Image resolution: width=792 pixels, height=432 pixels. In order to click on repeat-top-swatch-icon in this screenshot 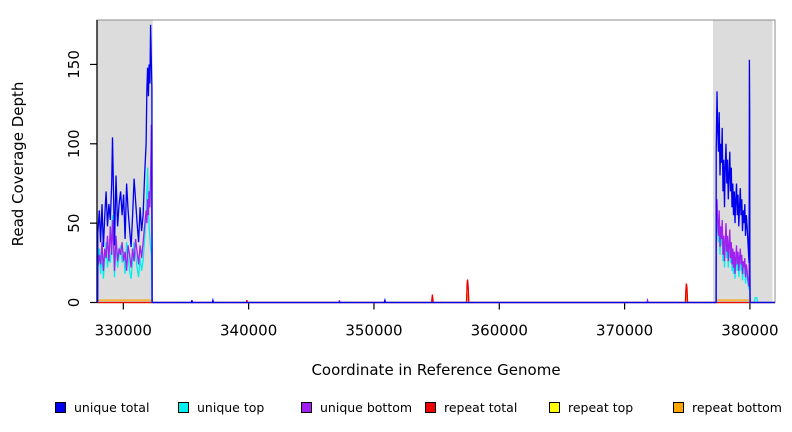, I will do `click(554, 407)`.